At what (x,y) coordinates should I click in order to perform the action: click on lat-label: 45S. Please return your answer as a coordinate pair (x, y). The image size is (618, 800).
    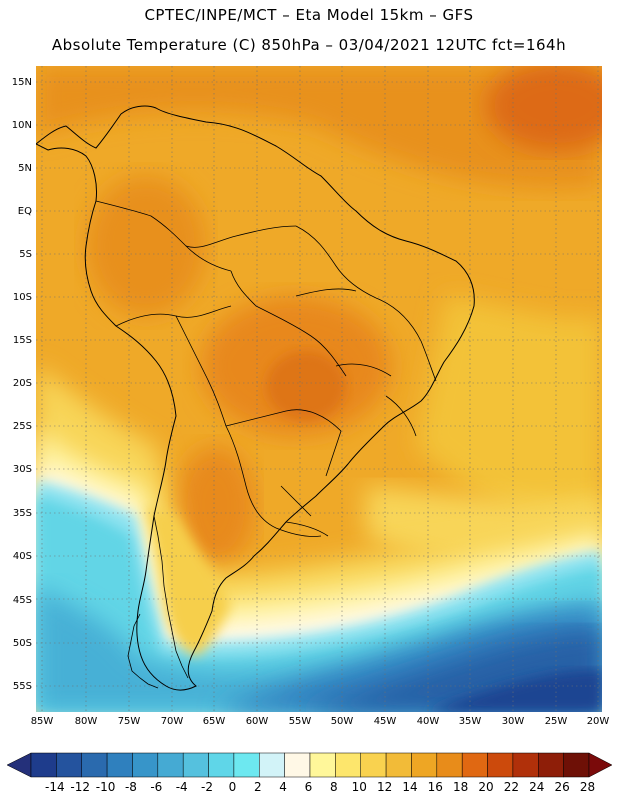
    Looking at the image, I should click on (22, 600).